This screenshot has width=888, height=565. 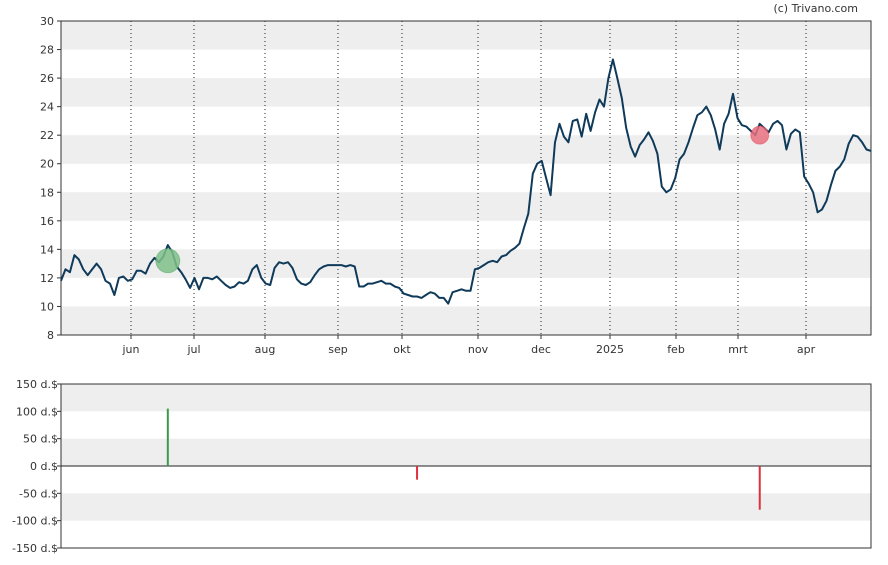 I want to click on y-tick-label: 8, so click(x=50, y=335).